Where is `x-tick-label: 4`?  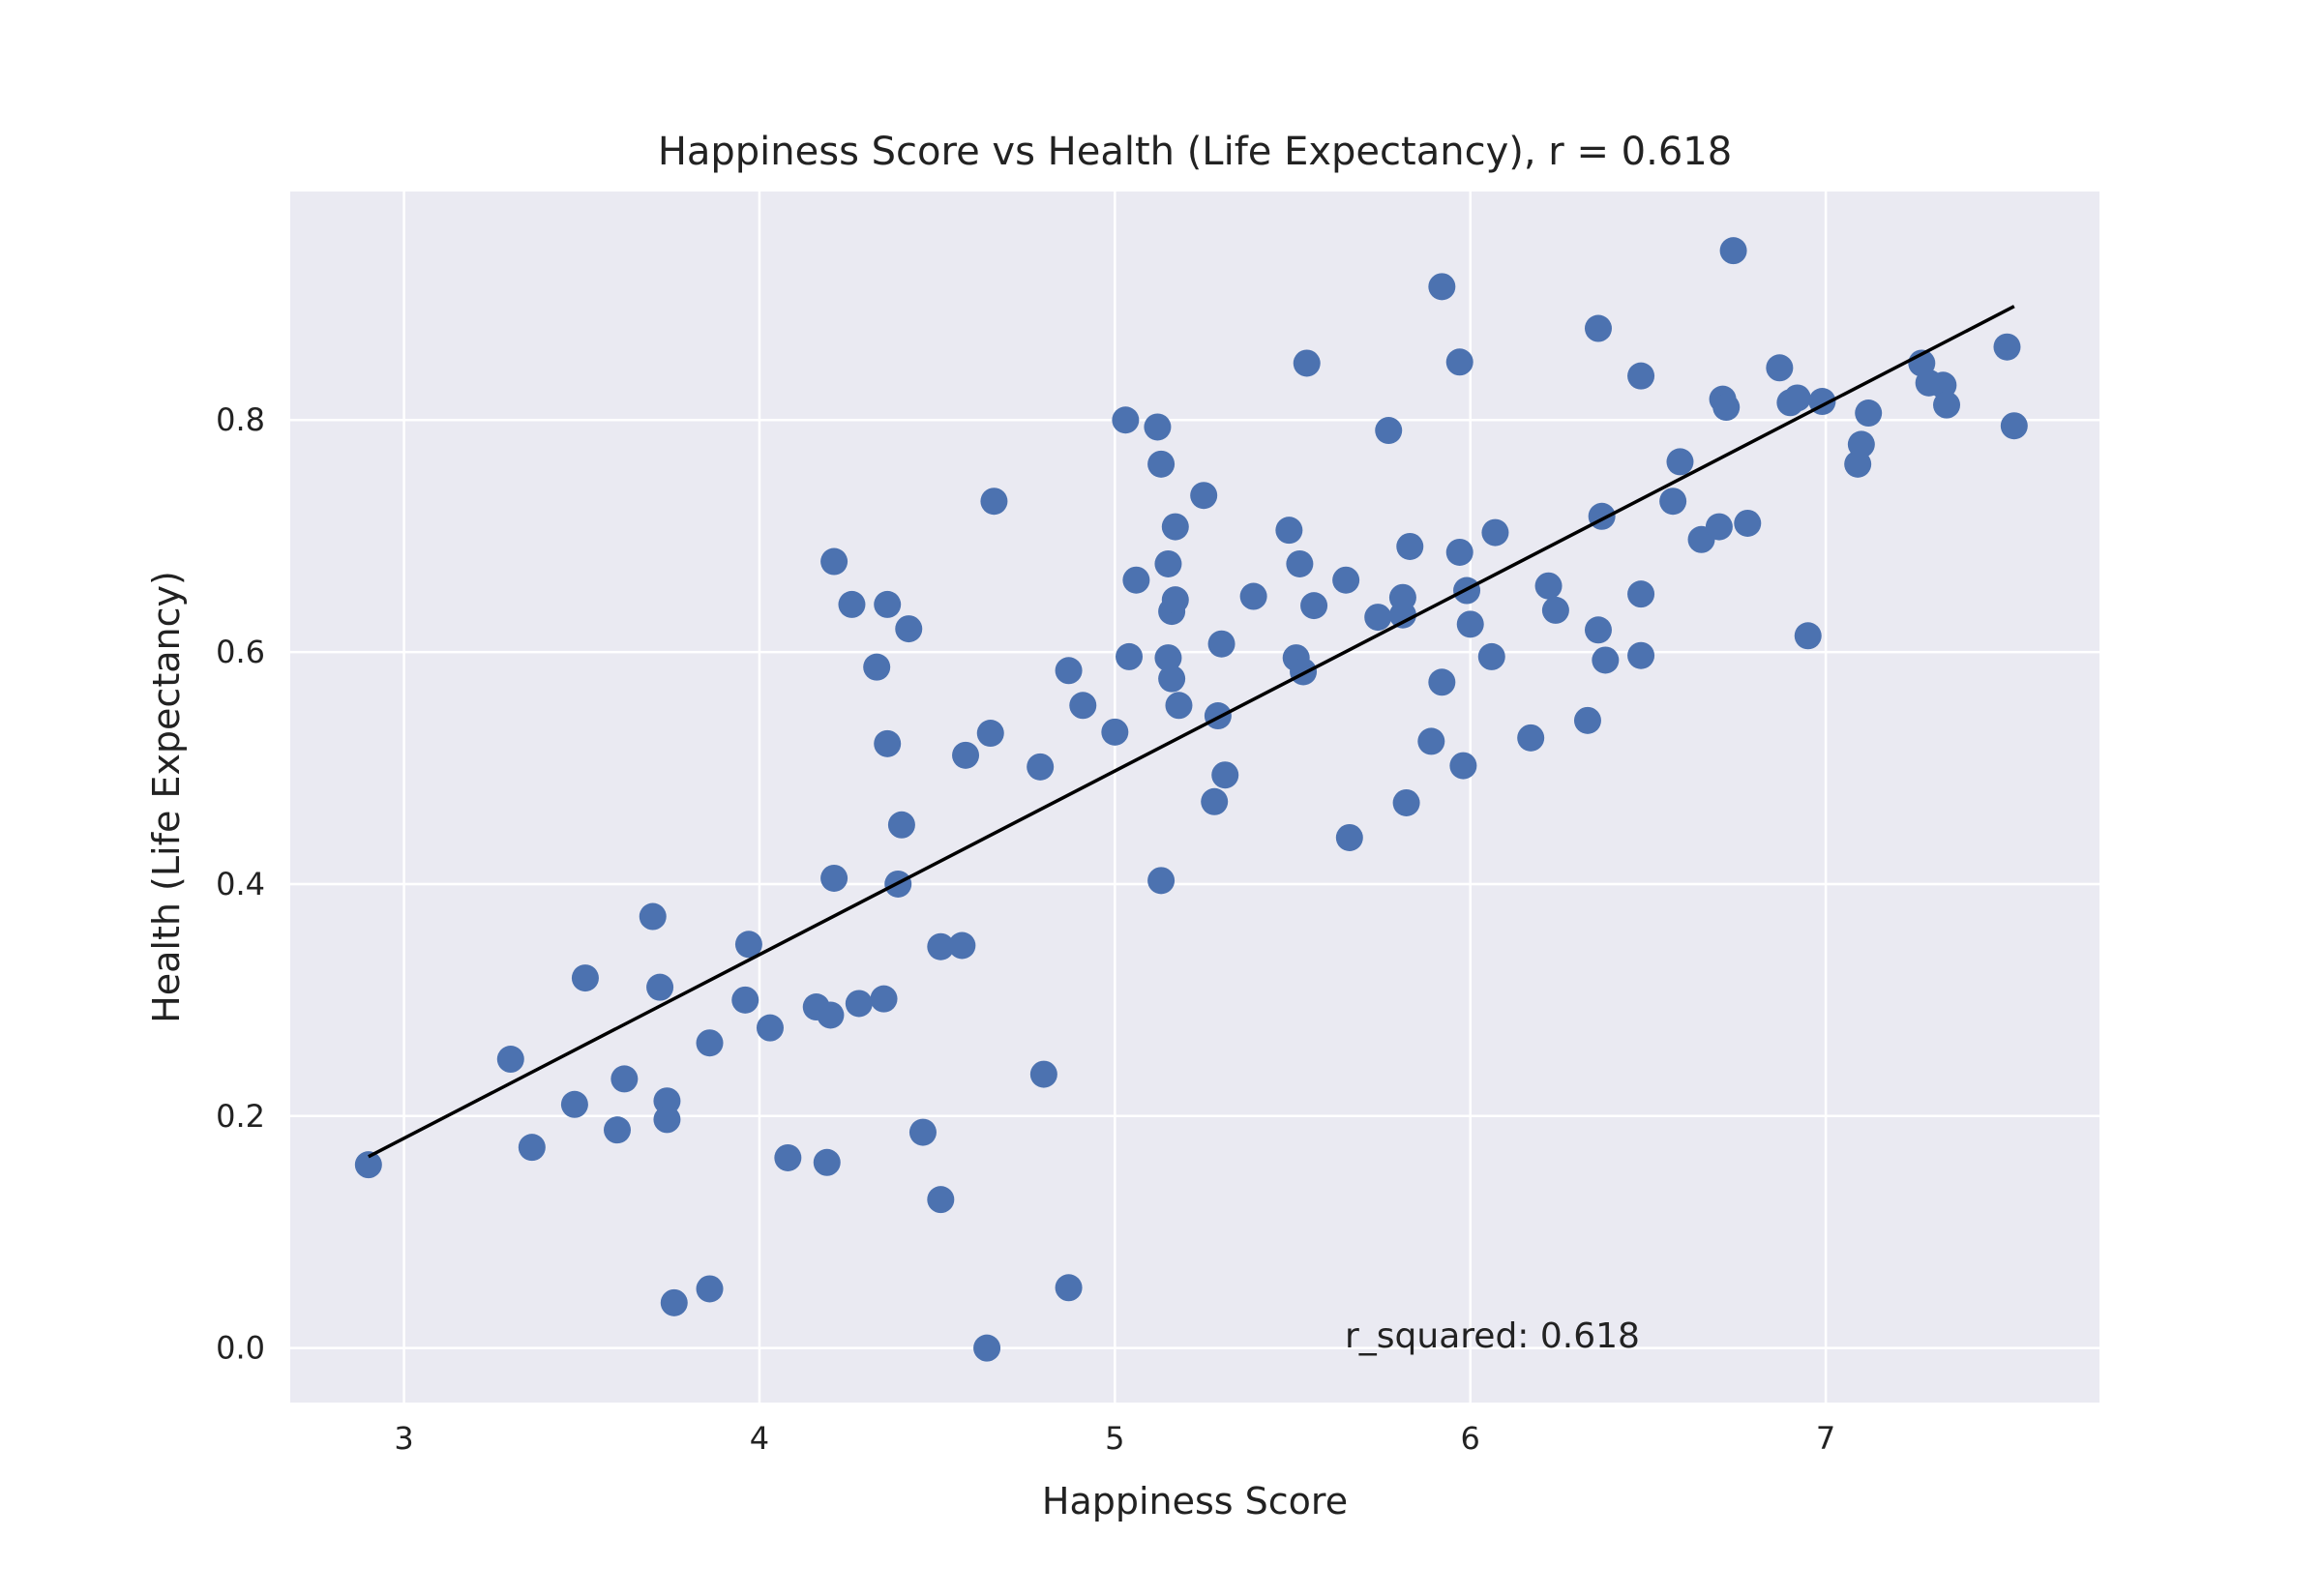 x-tick-label: 4 is located at coordinates (759, 1438).